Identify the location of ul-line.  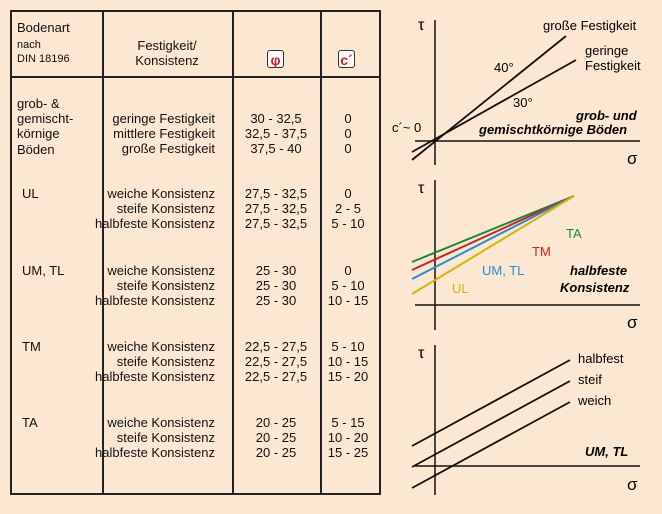
(493, 245).